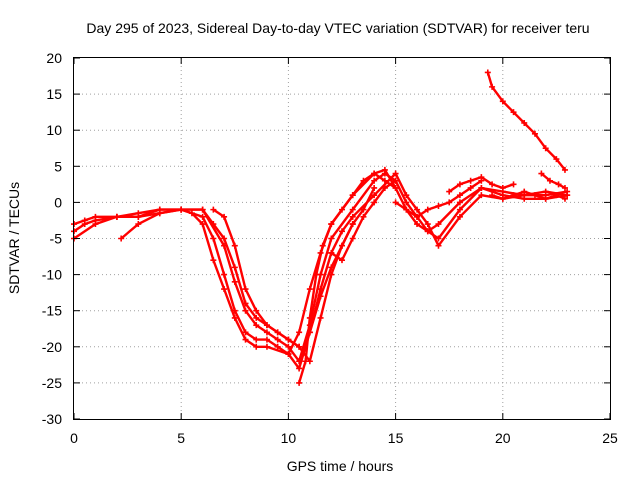 This screenshot has height=480, width=640. I want to click on series-sat-l, so click(528, 195).